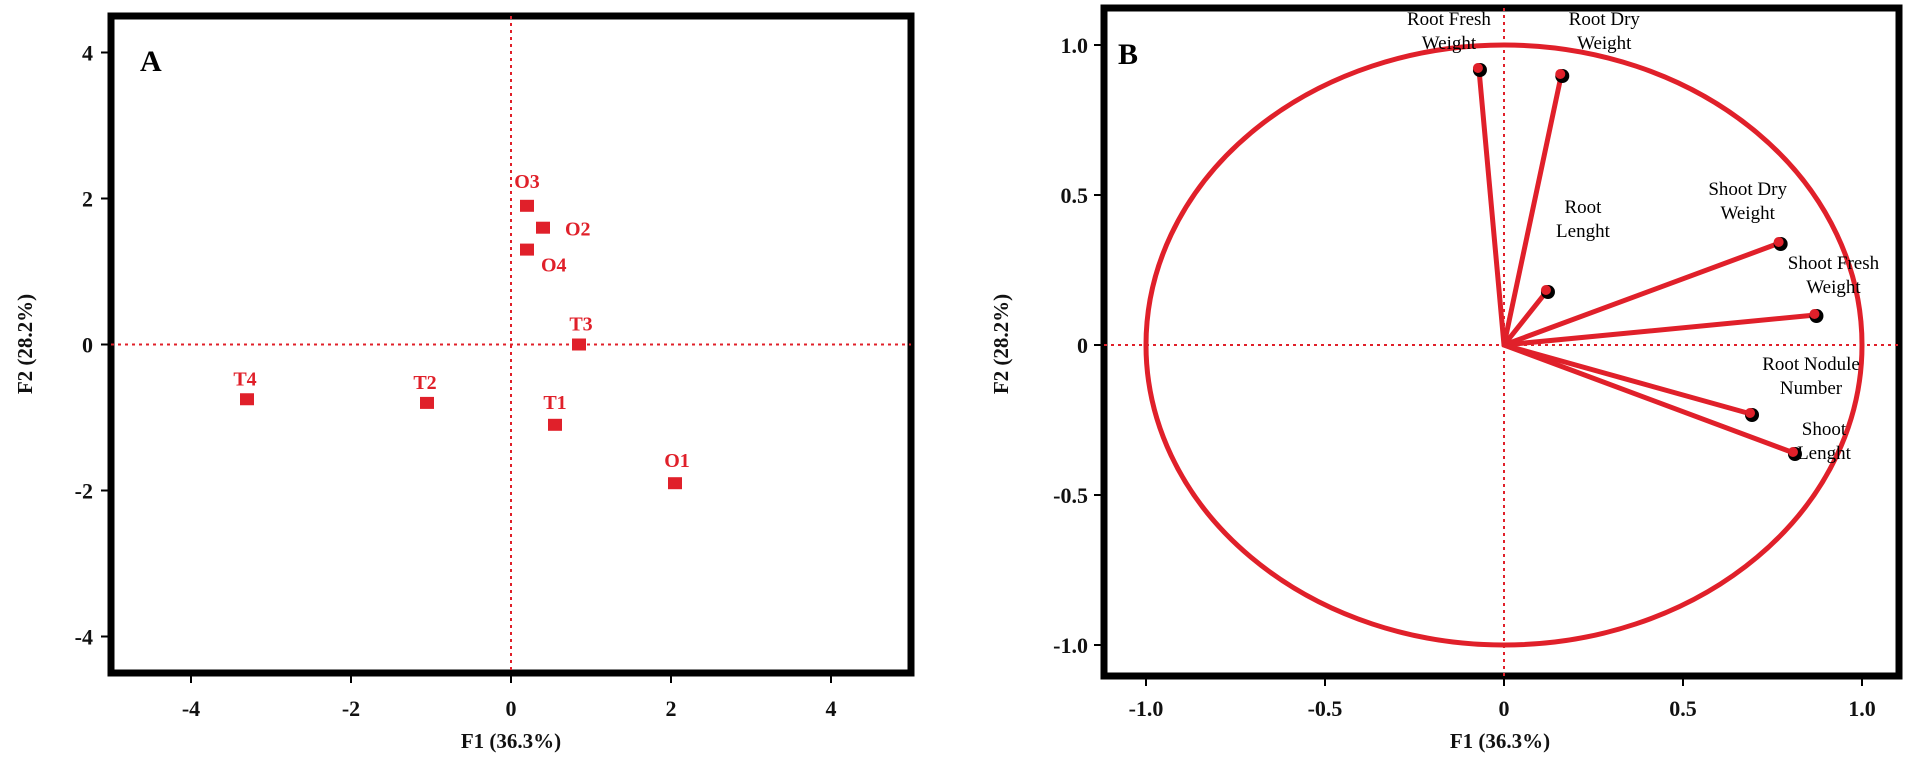  What do you see at coordinates (1605, 31) in the screenshot?
I see `vector-label-root-dry-weight: Root Dry Weight` at bounding box center [1605, 31].